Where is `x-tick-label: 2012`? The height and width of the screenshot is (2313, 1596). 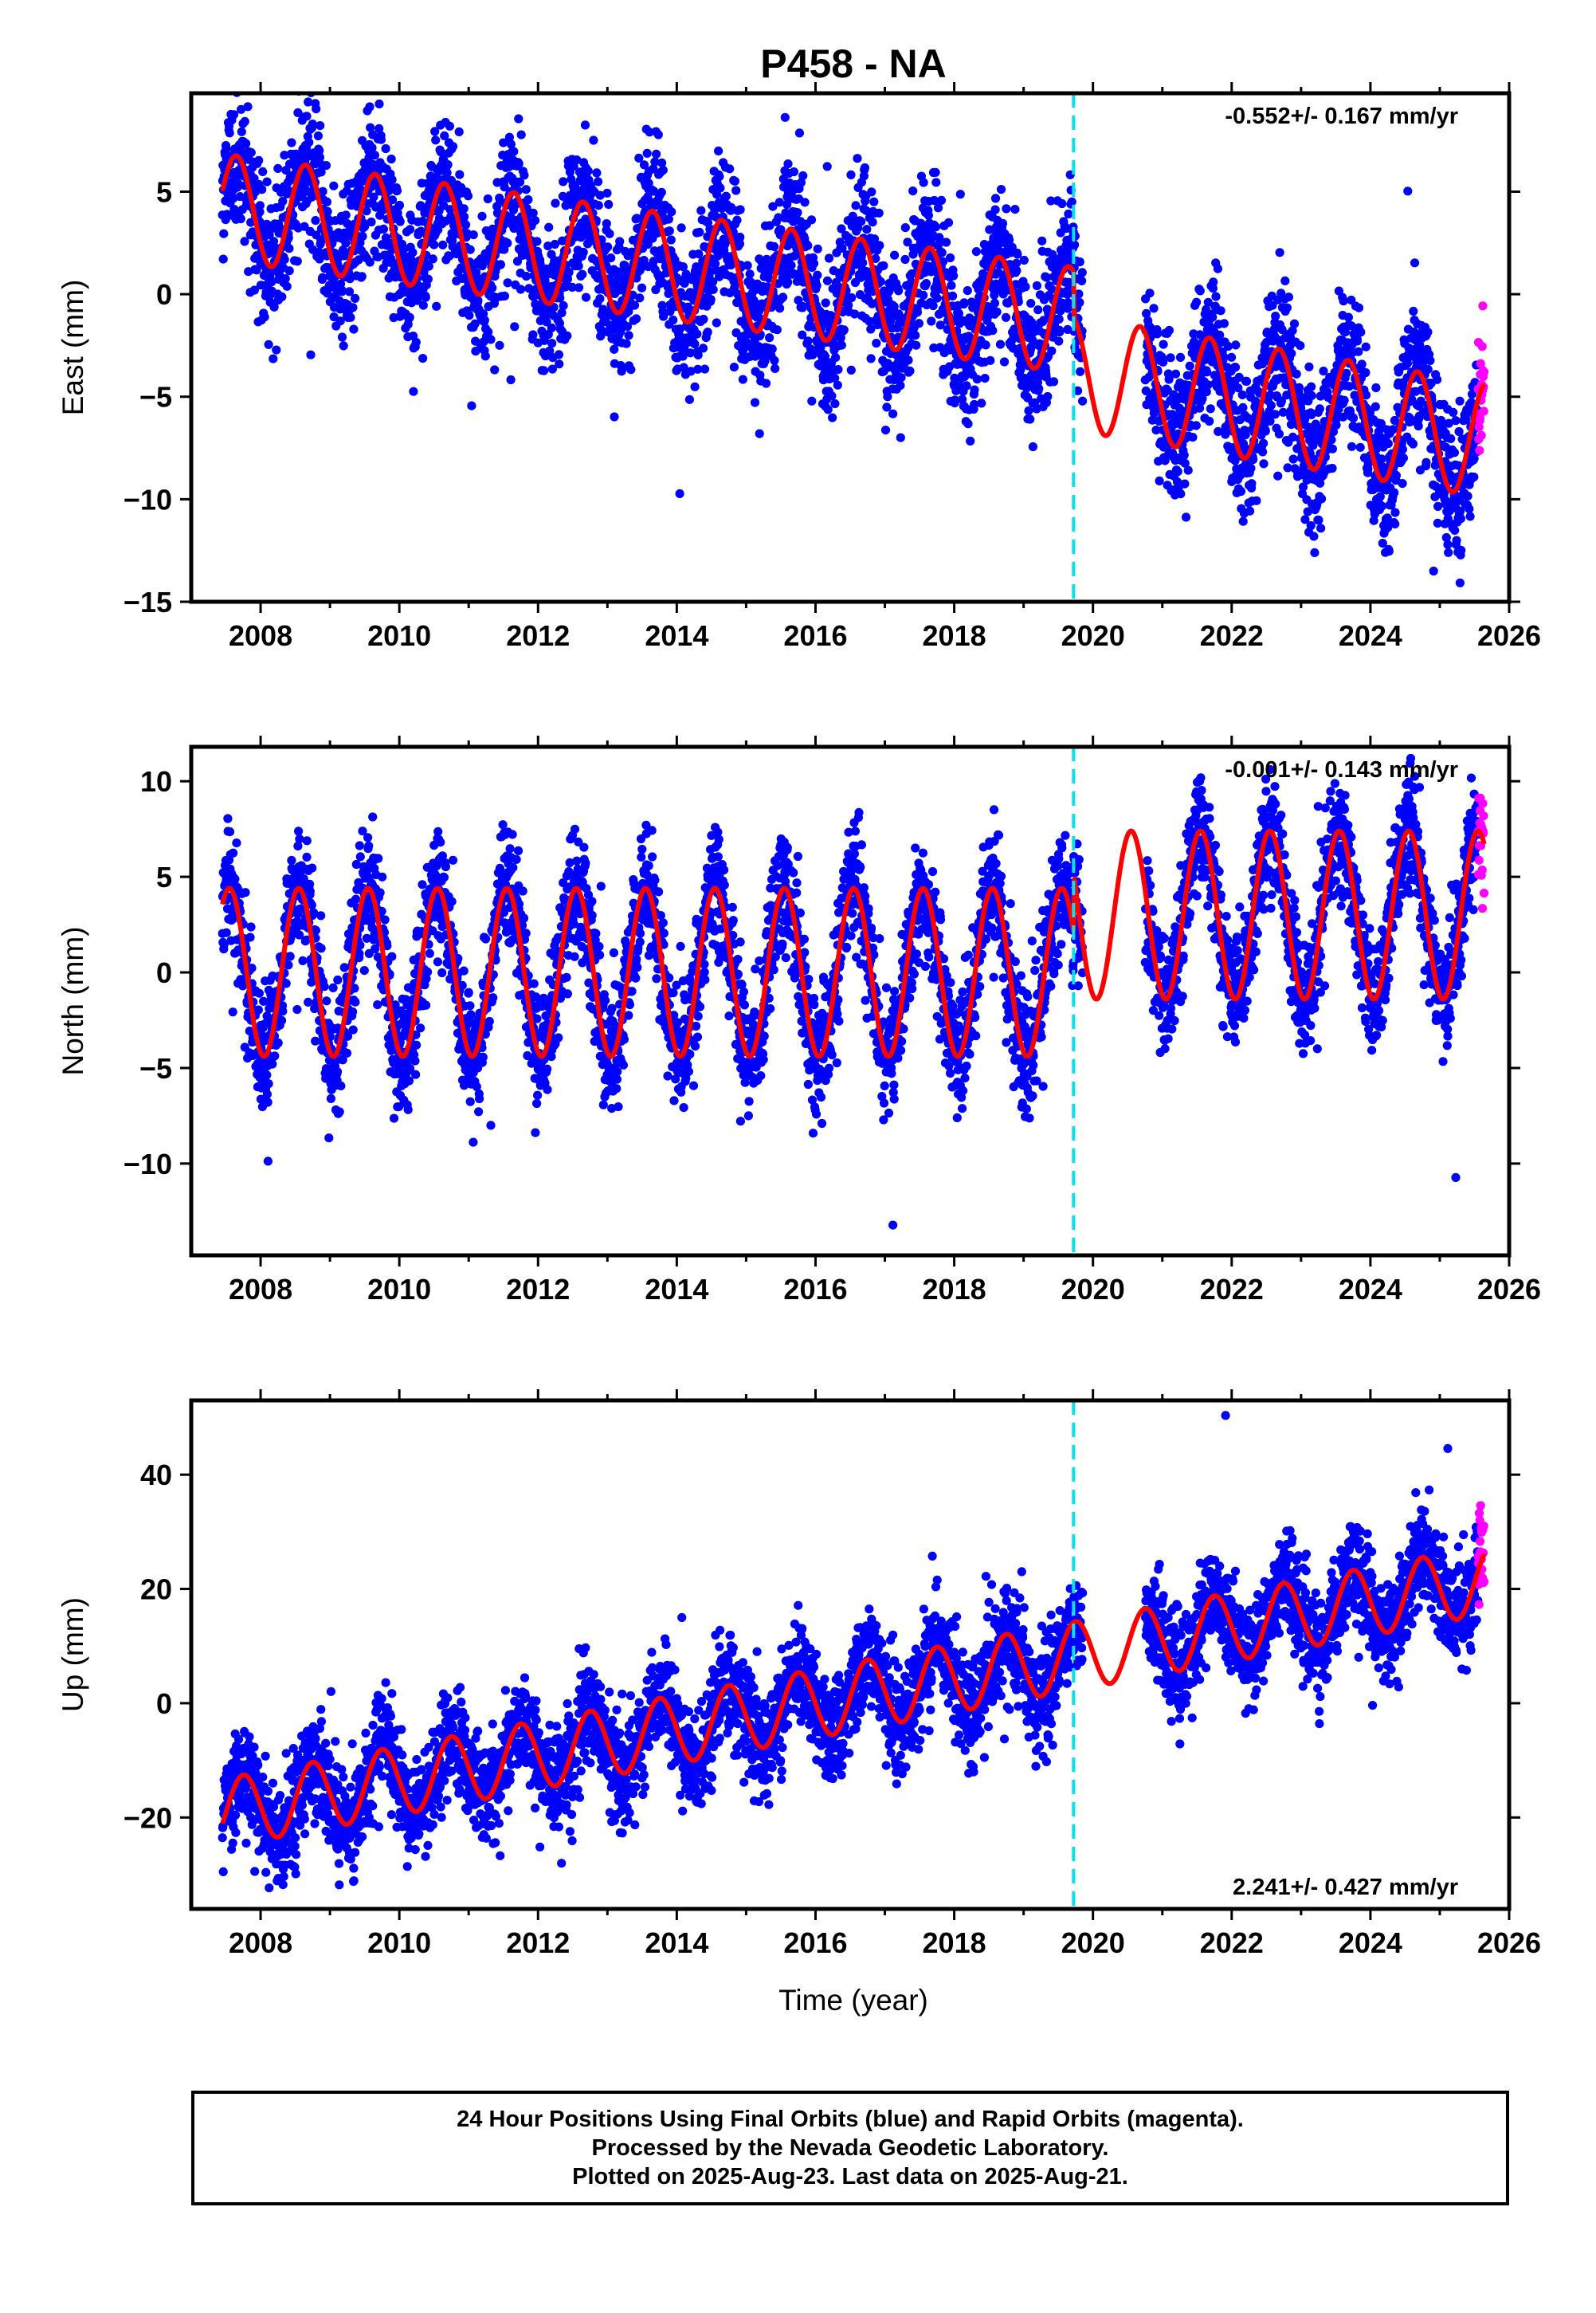 x-tick-label: 2012 is located at coordinates (538, 635).